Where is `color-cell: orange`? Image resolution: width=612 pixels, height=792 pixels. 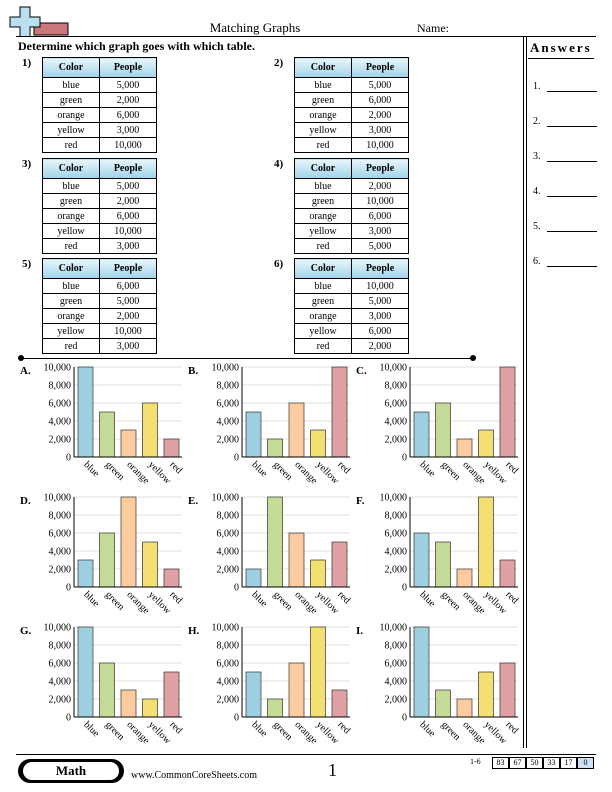
color-cell: orange is located at coordinates (71, 316).